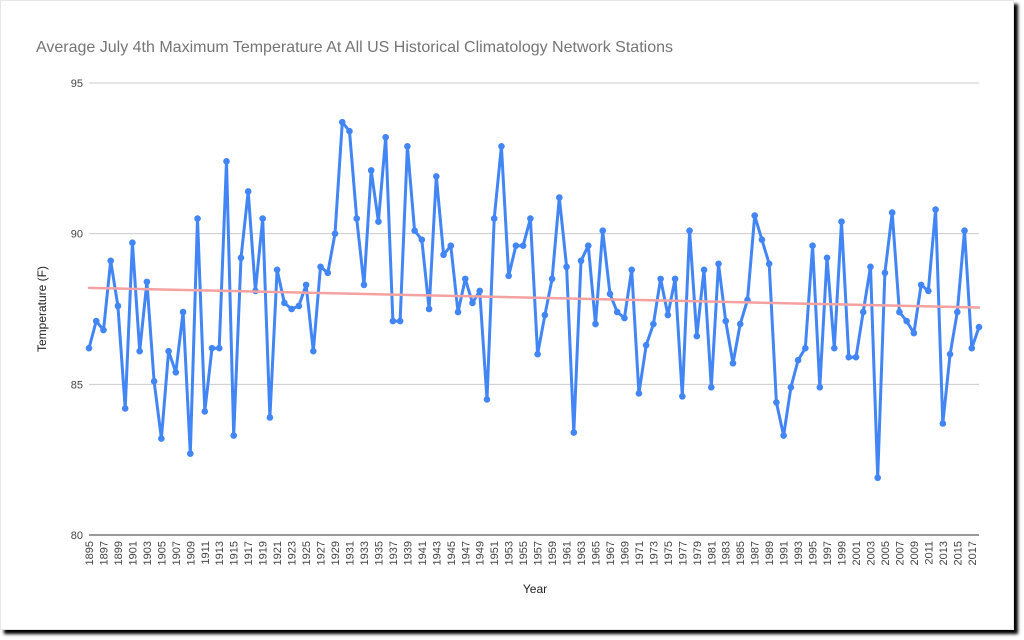  I want to click on x-tick-label: 1919, so click(264, 553).